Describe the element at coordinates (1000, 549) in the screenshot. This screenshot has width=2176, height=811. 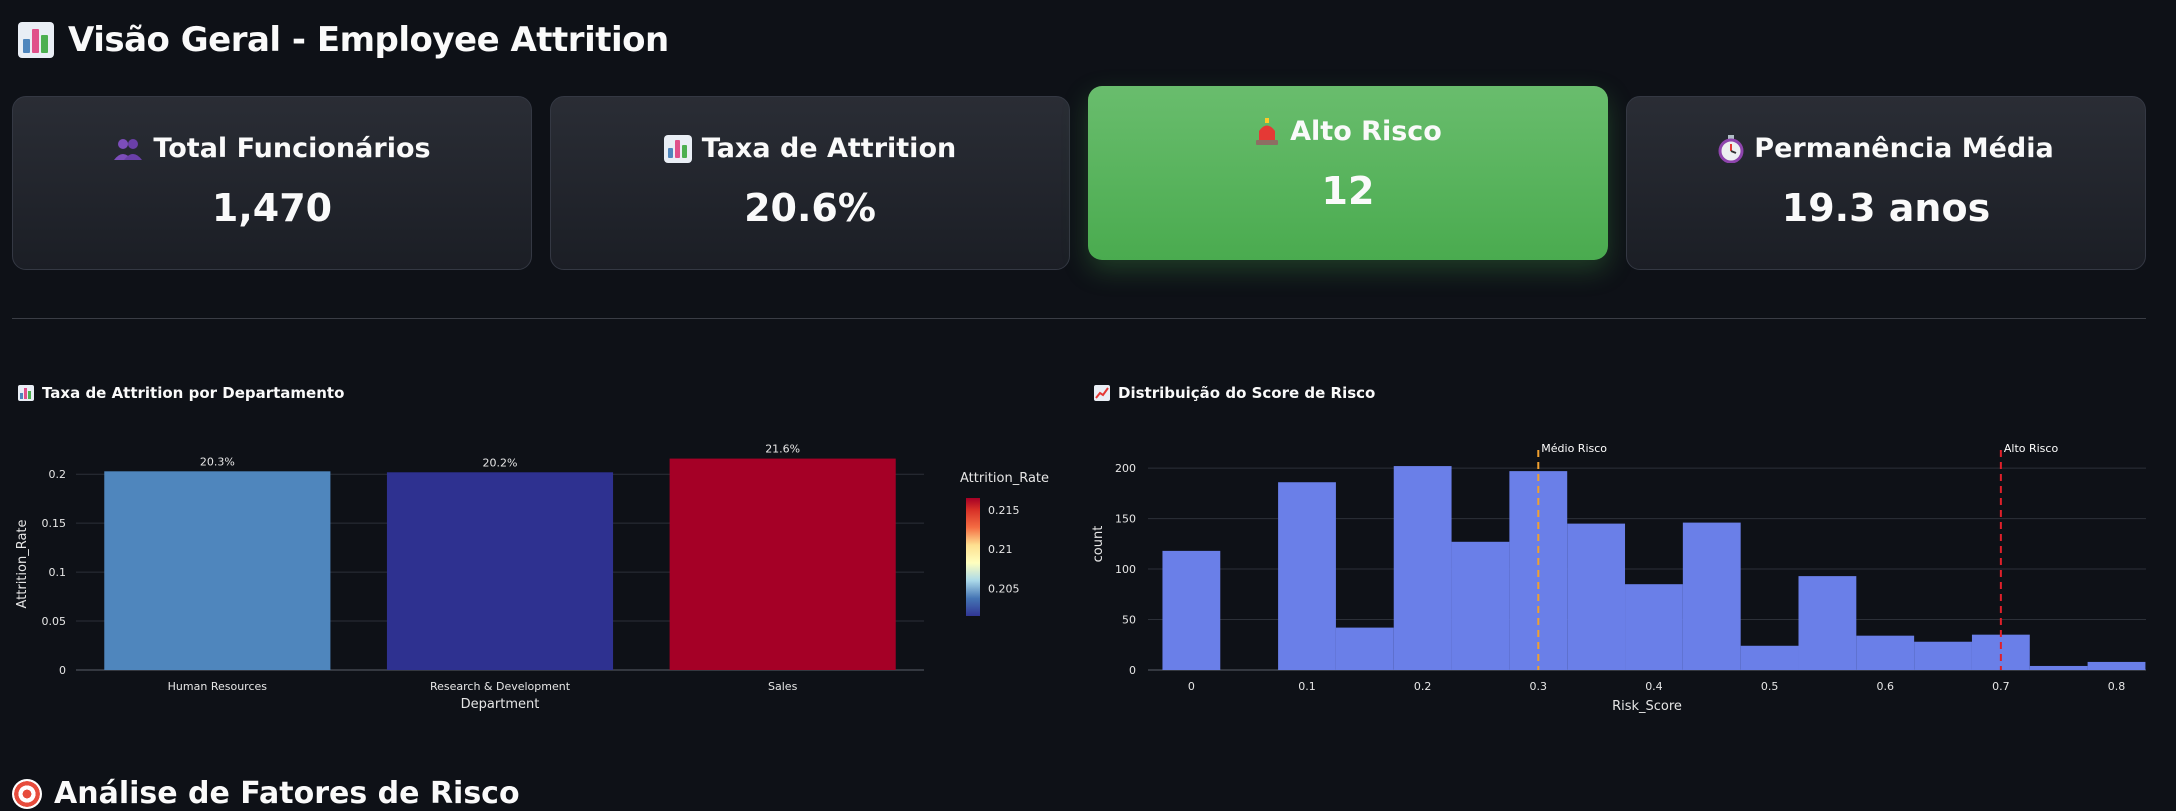
I see `colorbar-tick-label: 0.21` at that location.